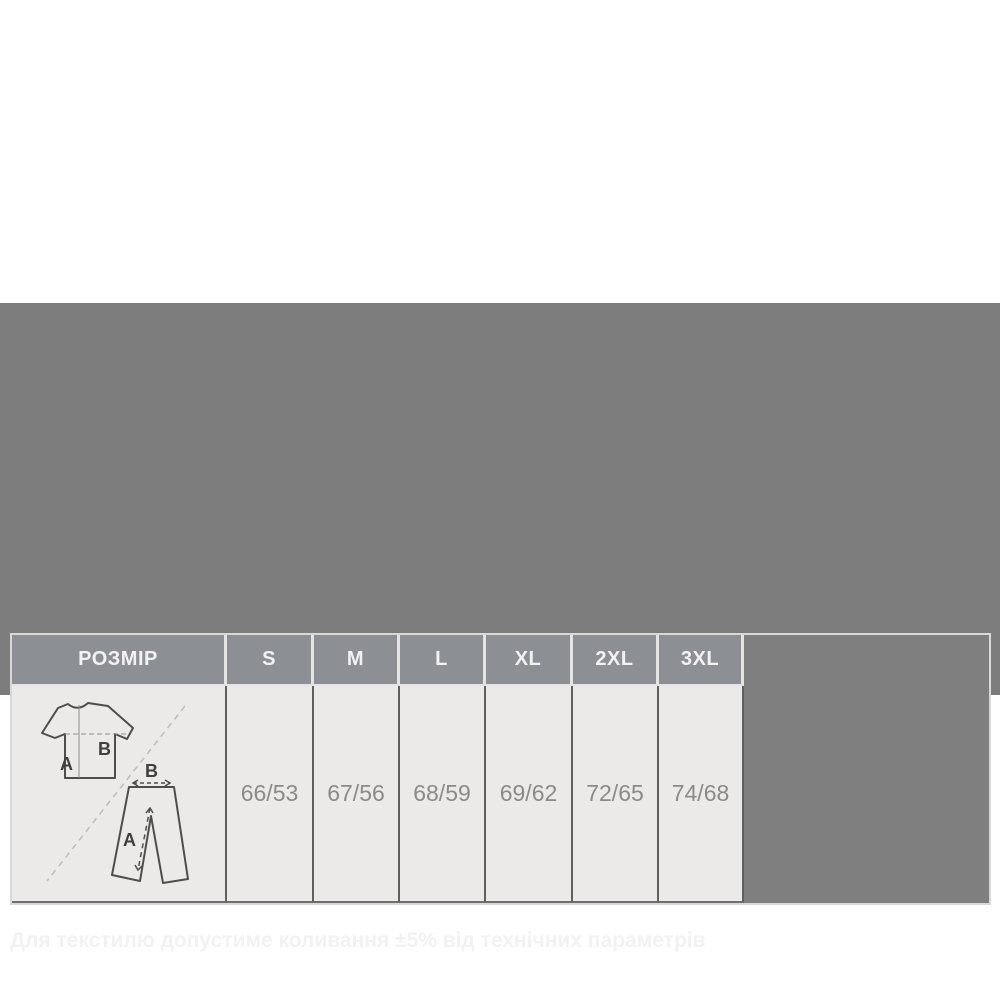  What do you see at coordinates (104, 749) in the screenshot?
I see `shirt-width-label: B` at bounding box center [104, 749].